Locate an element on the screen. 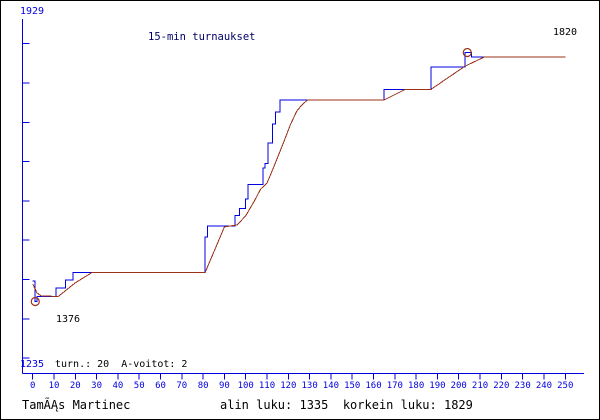 The height and width of the screenshot is (420, 600). x-tick-label: 120 is located at coordinates (288, 386).